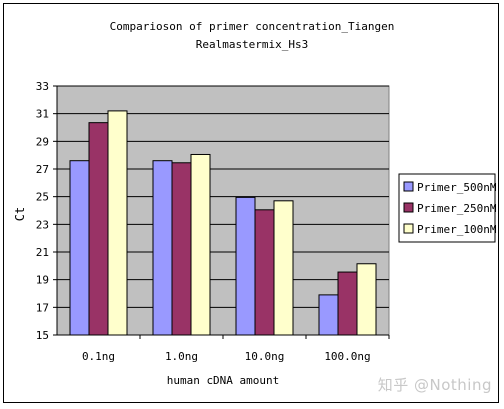 This screenshot has width=504, height=409. Describe the element at coordinates (42, 114) in the screenshot. I see `y-tick-label: 31` at that location.